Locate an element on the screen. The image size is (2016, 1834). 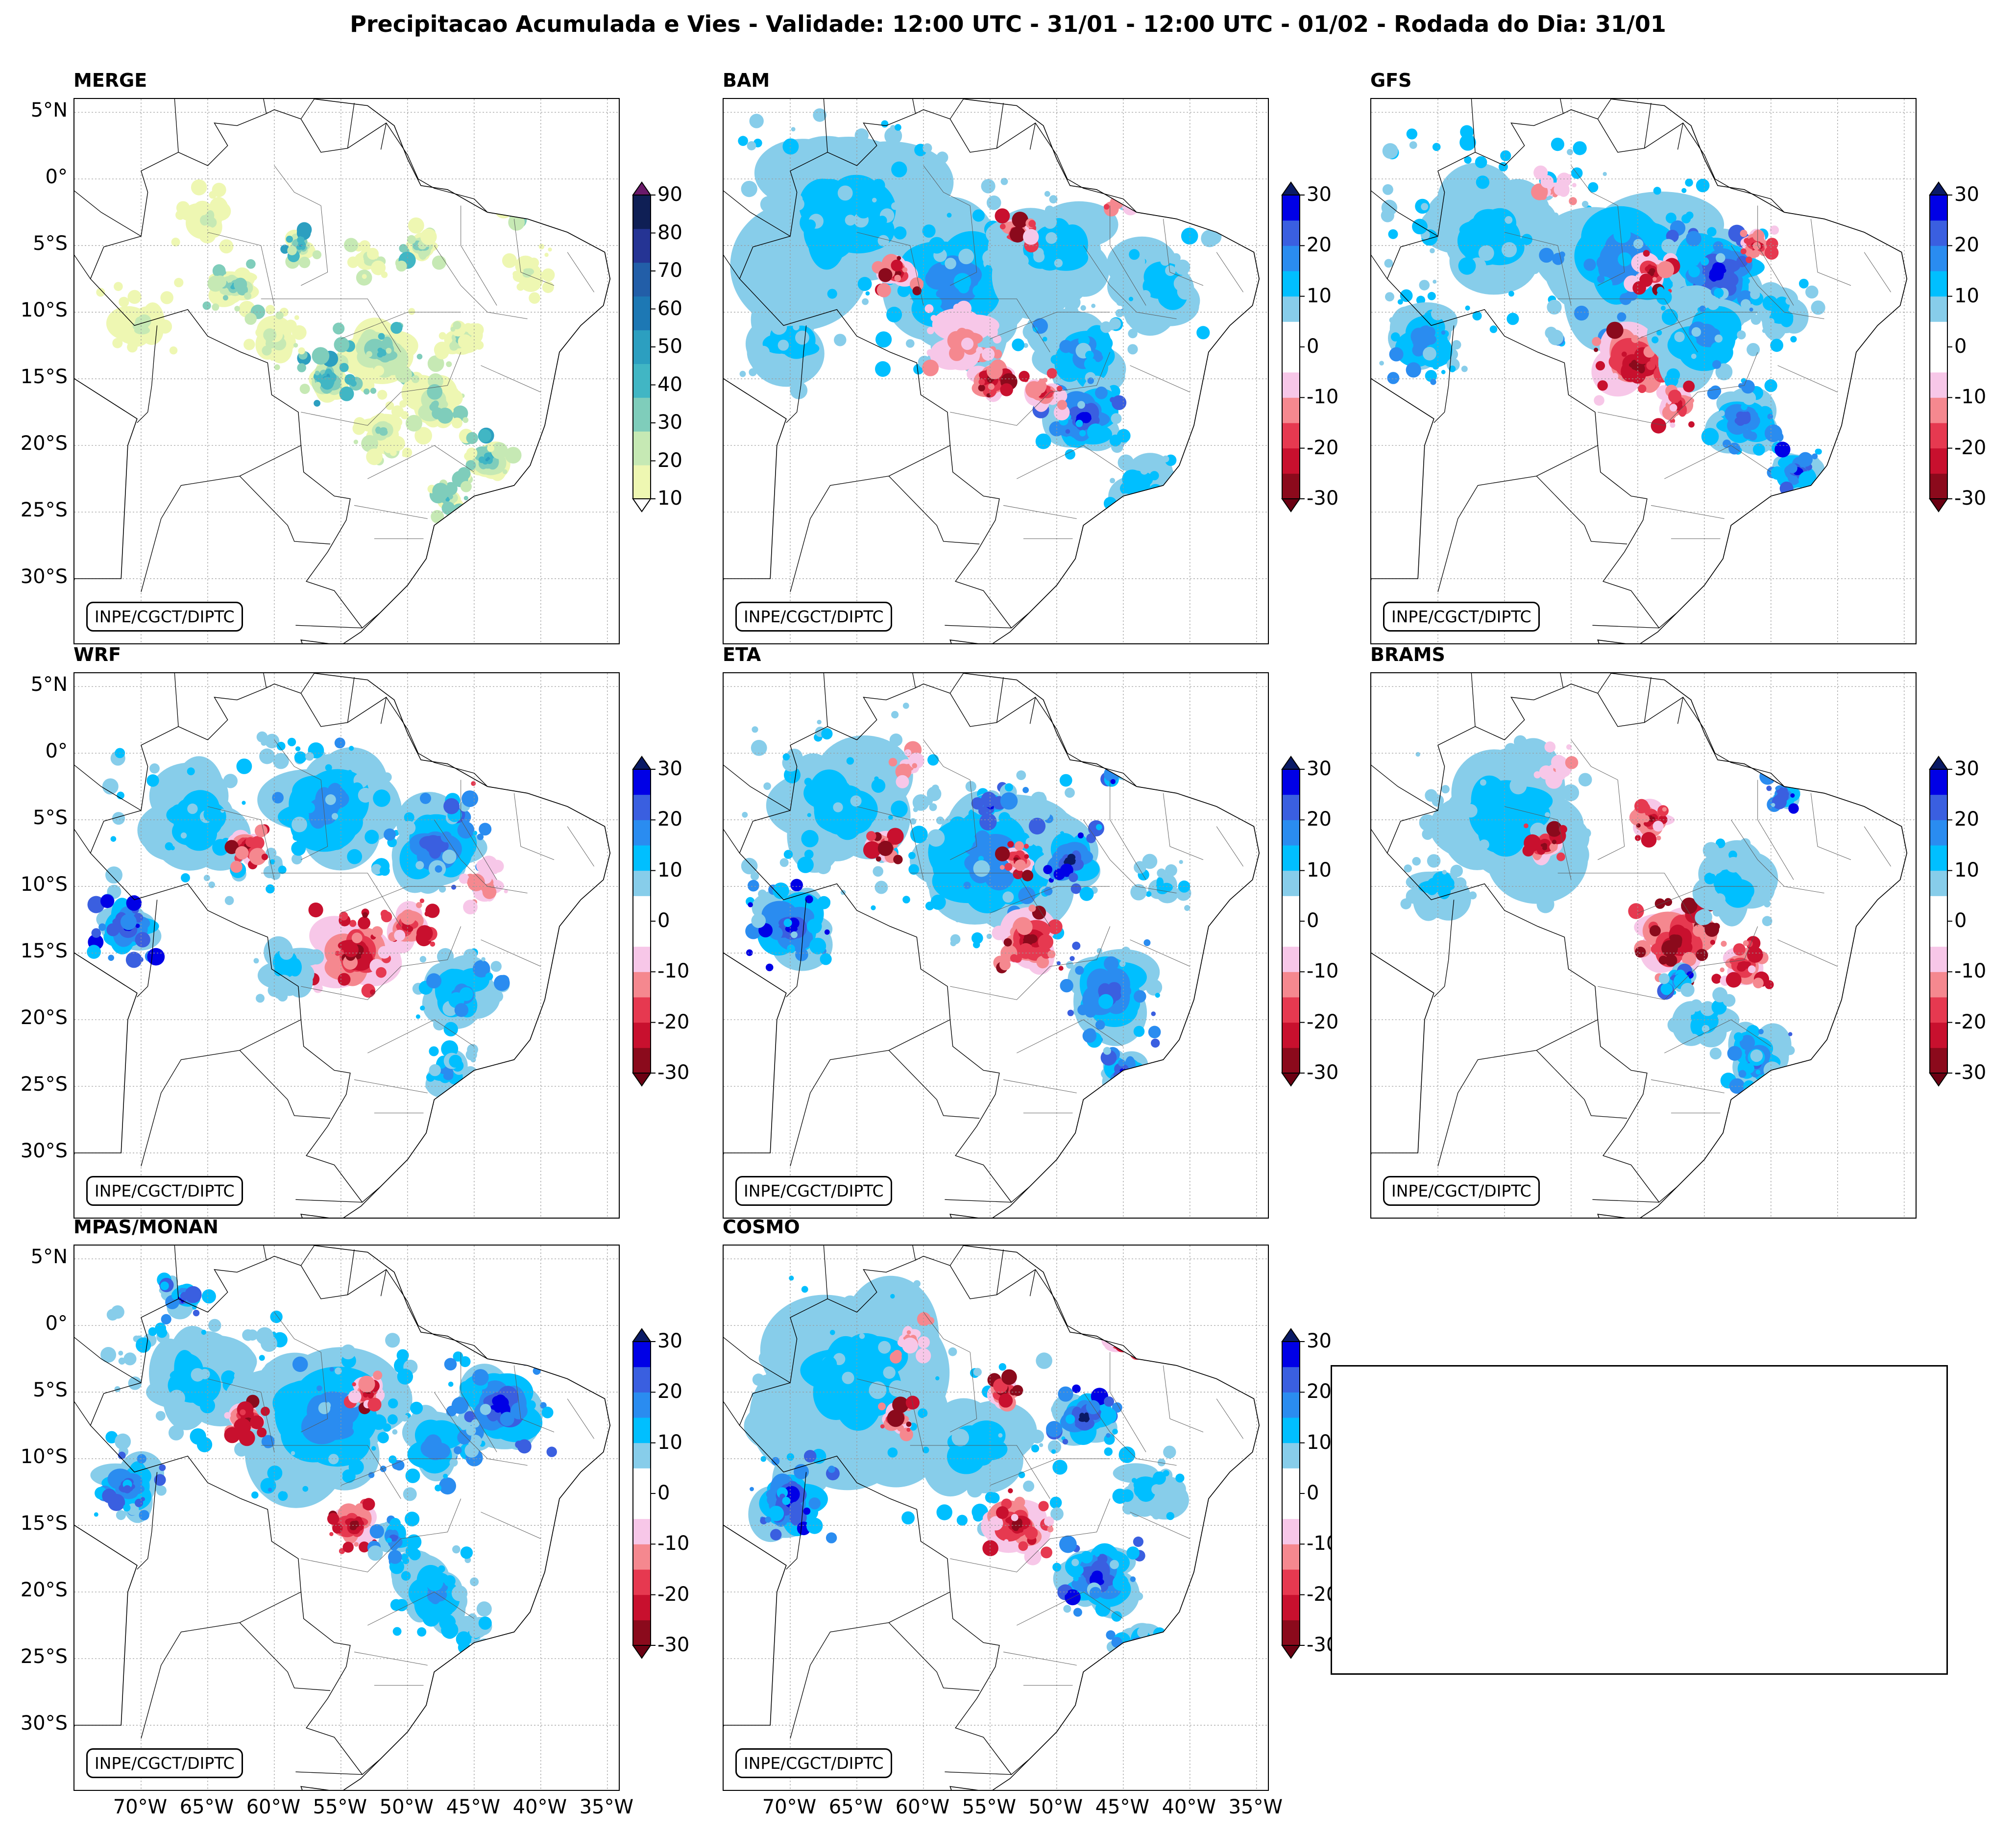
colorbar-tick-label: -10 is located at coordinates (673, 972).